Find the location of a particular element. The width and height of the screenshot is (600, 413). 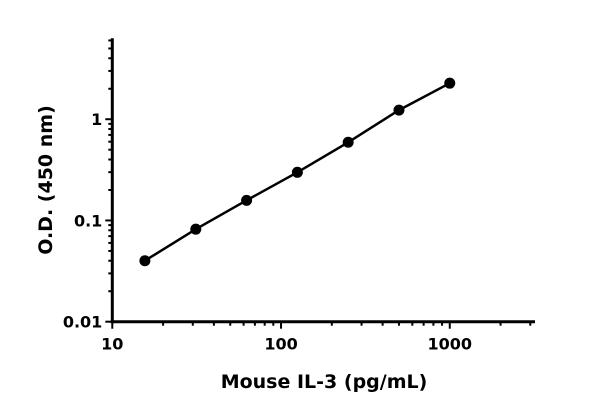

x-tick-label: 100 is located at coordinates (280, 344).